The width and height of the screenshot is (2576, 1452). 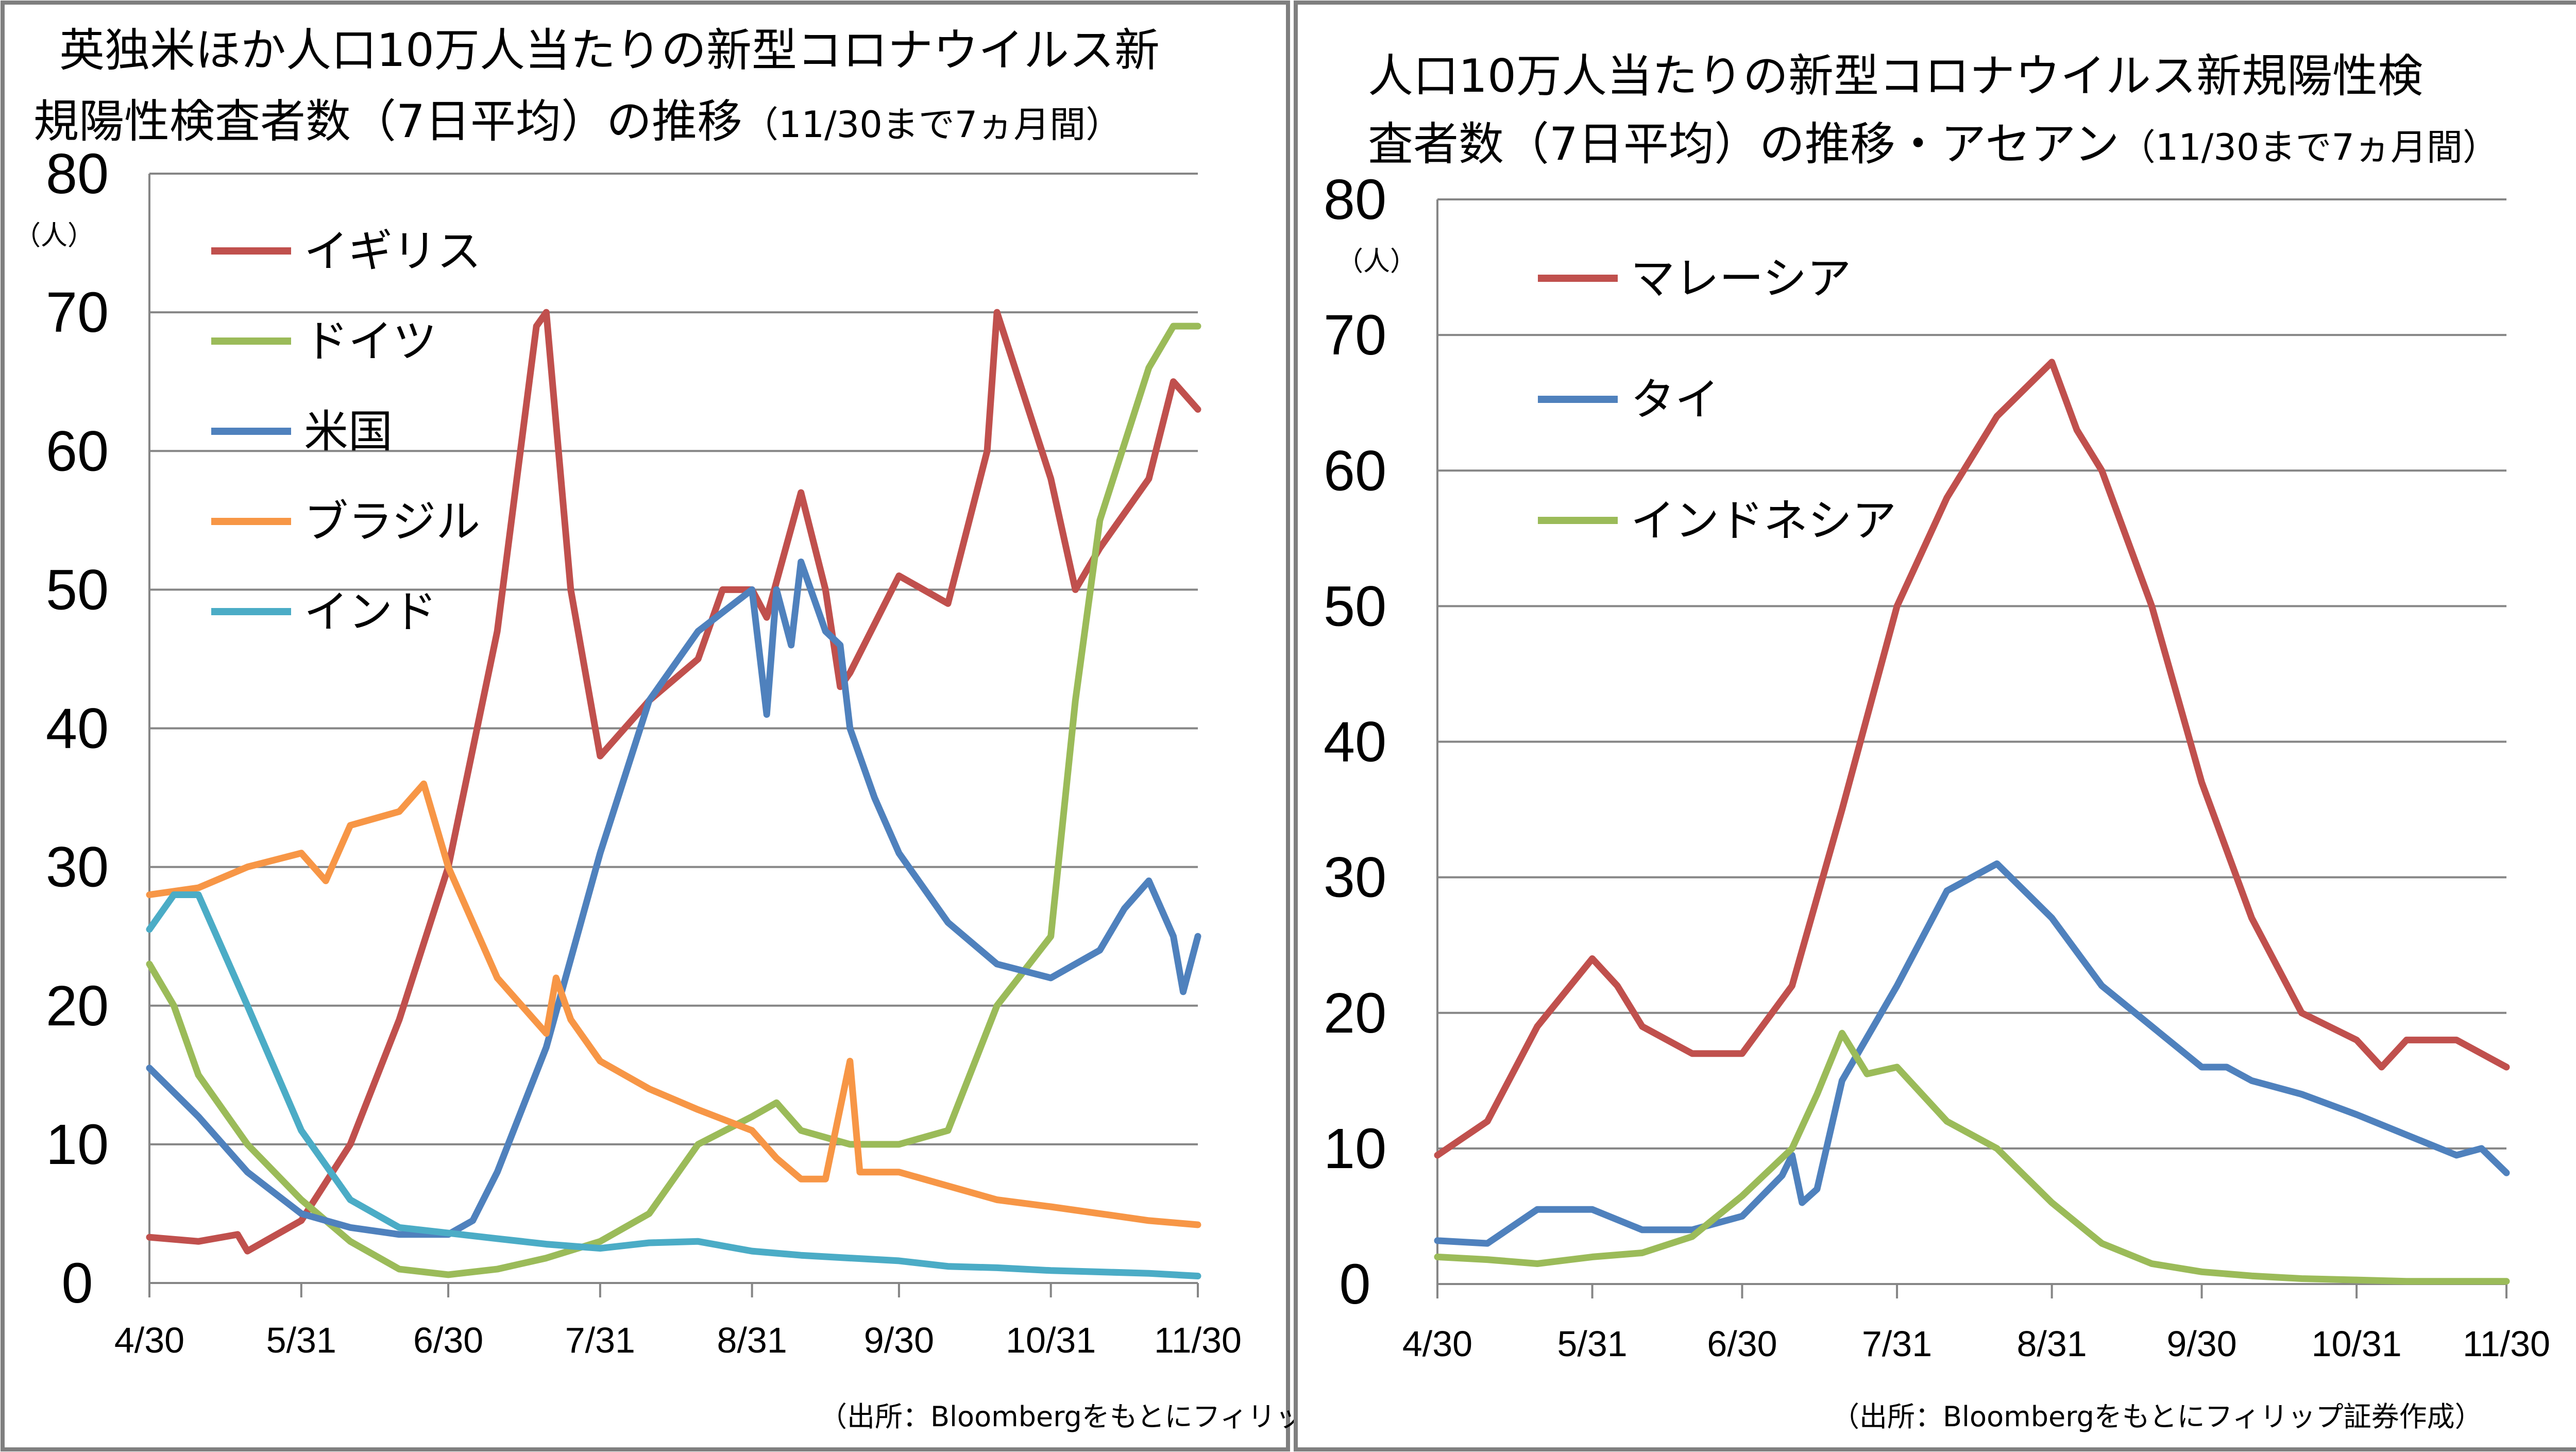 What do you see at coordinates (2357, 1344) in the screenshot?
I see `right-chart-x-tick-label: 10/31` at bounding box center [2357, 1344].